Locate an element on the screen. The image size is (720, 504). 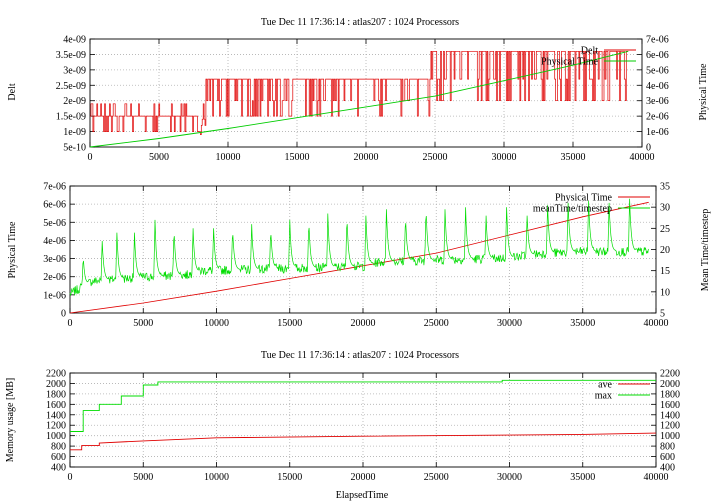
series-ave-line is located at coordinates (363, 441).